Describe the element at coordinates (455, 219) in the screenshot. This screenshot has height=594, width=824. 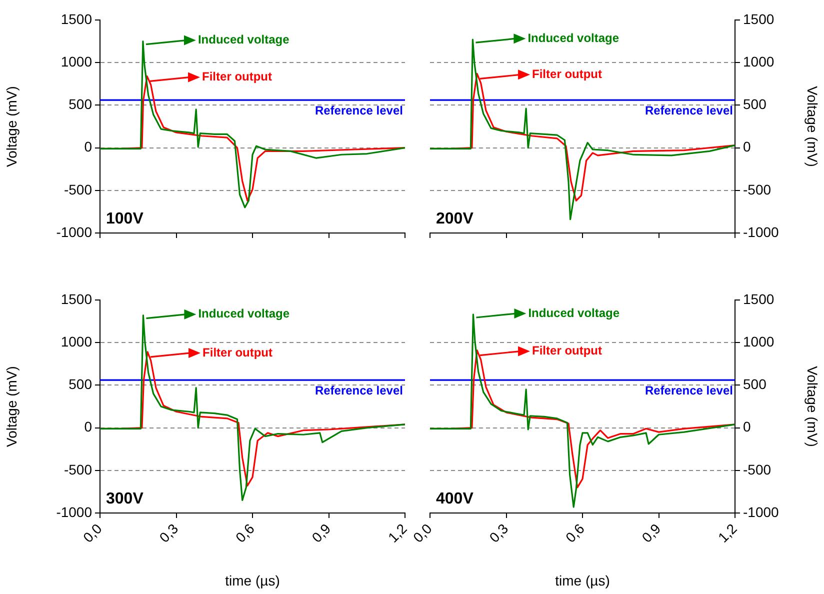
I see `annotation: 200V` at that location.